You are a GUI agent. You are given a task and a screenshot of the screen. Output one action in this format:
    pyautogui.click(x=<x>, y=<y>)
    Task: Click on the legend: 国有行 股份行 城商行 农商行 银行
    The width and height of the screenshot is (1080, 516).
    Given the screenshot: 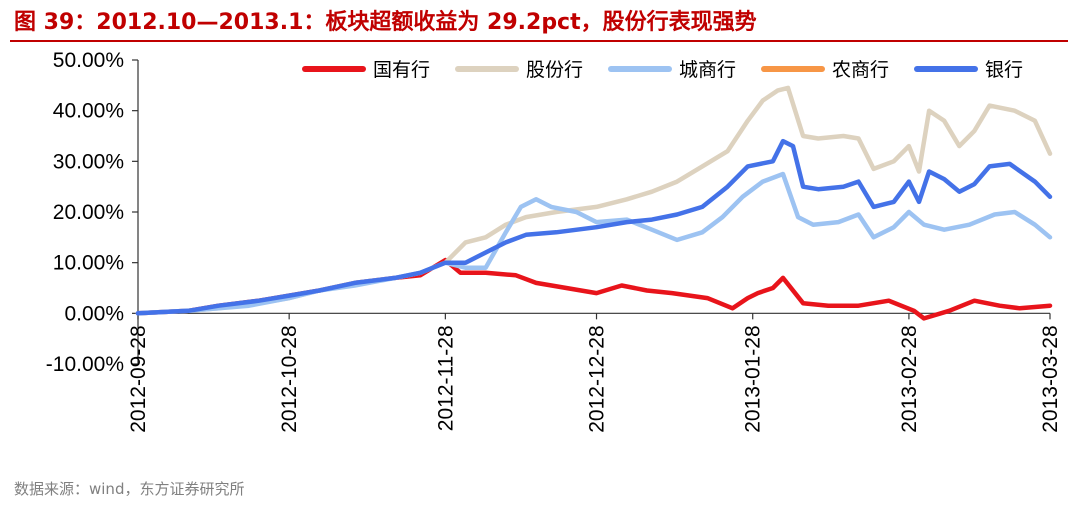 What is the action you would take?
    pyautogui.click(x=662, y=70)
    